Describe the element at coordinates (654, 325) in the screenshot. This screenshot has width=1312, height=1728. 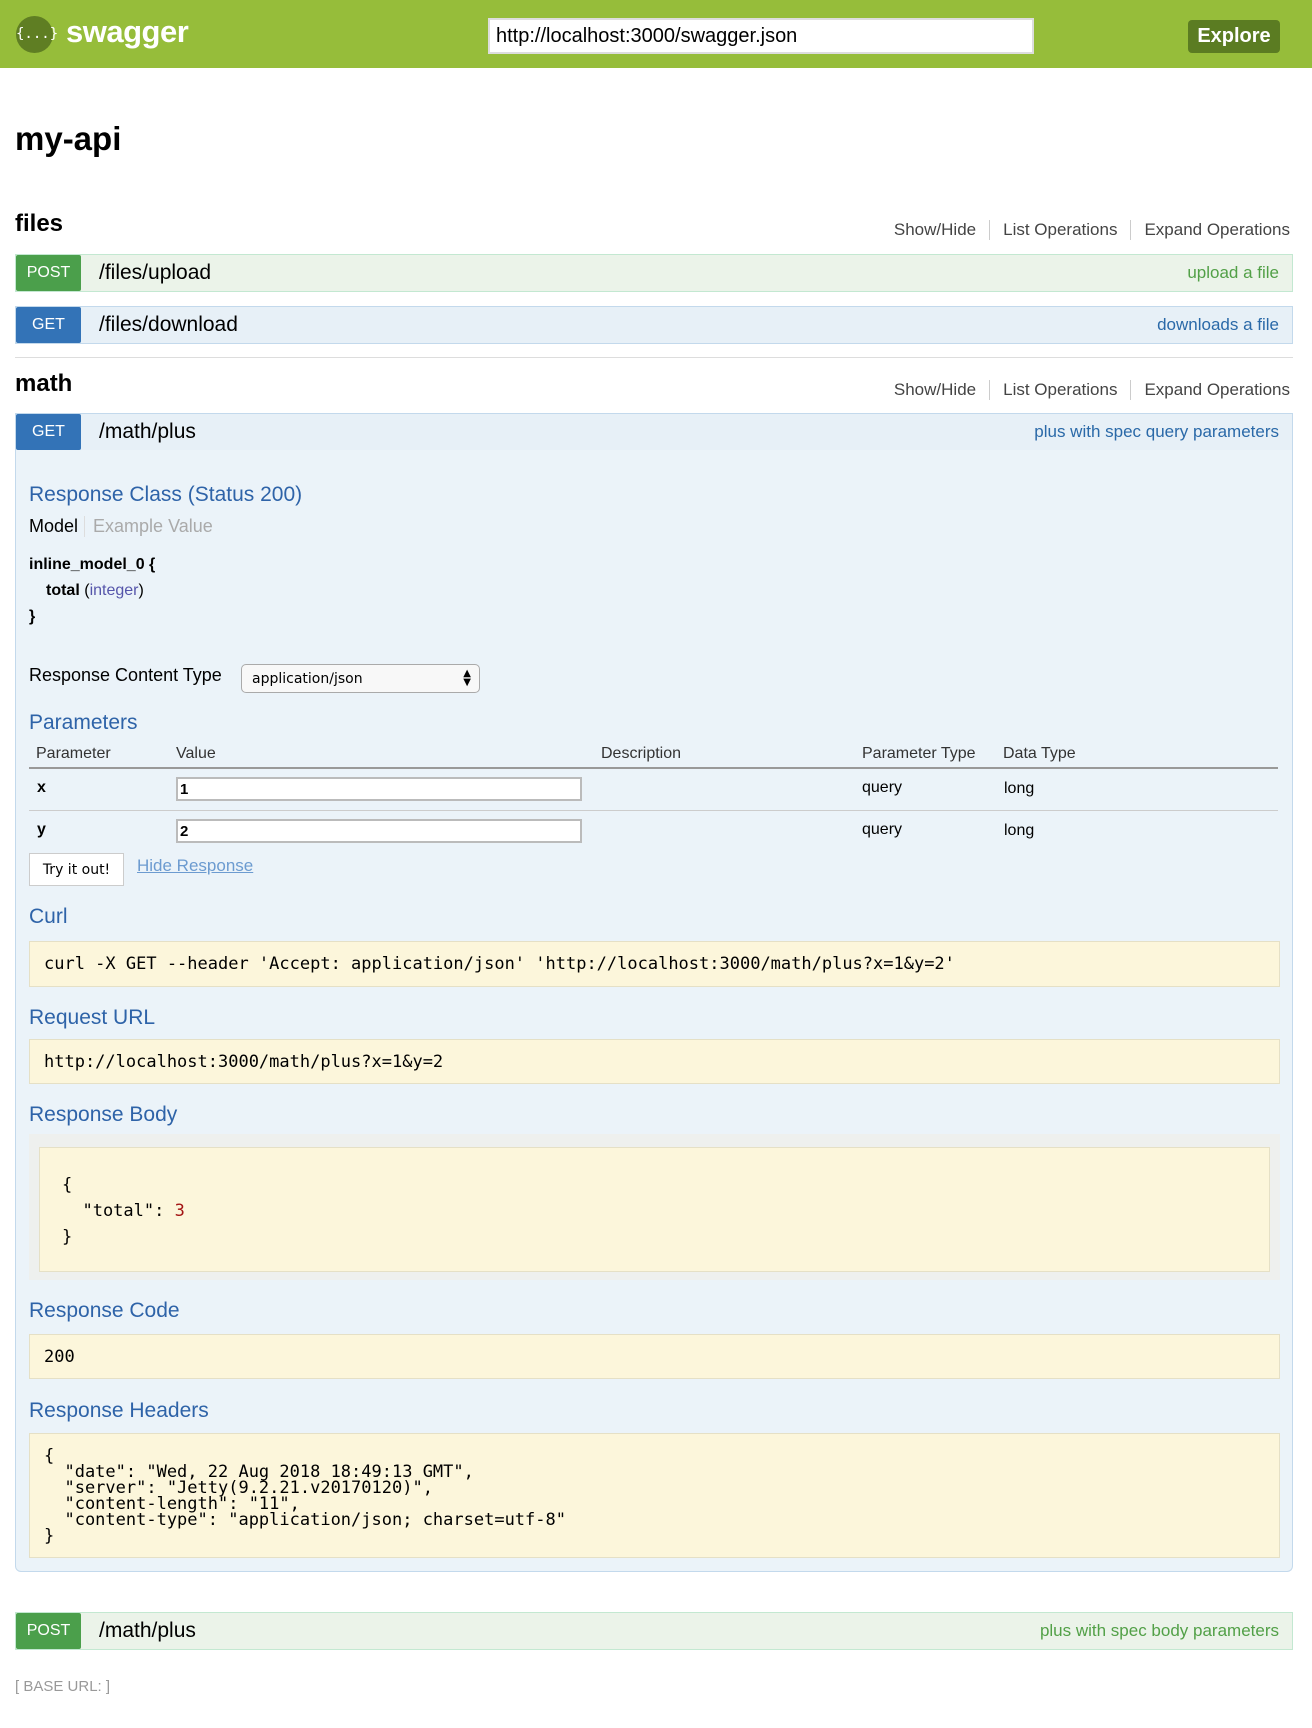
I see `operation-get-files-download: GET /files/download downloads a file` at that location.